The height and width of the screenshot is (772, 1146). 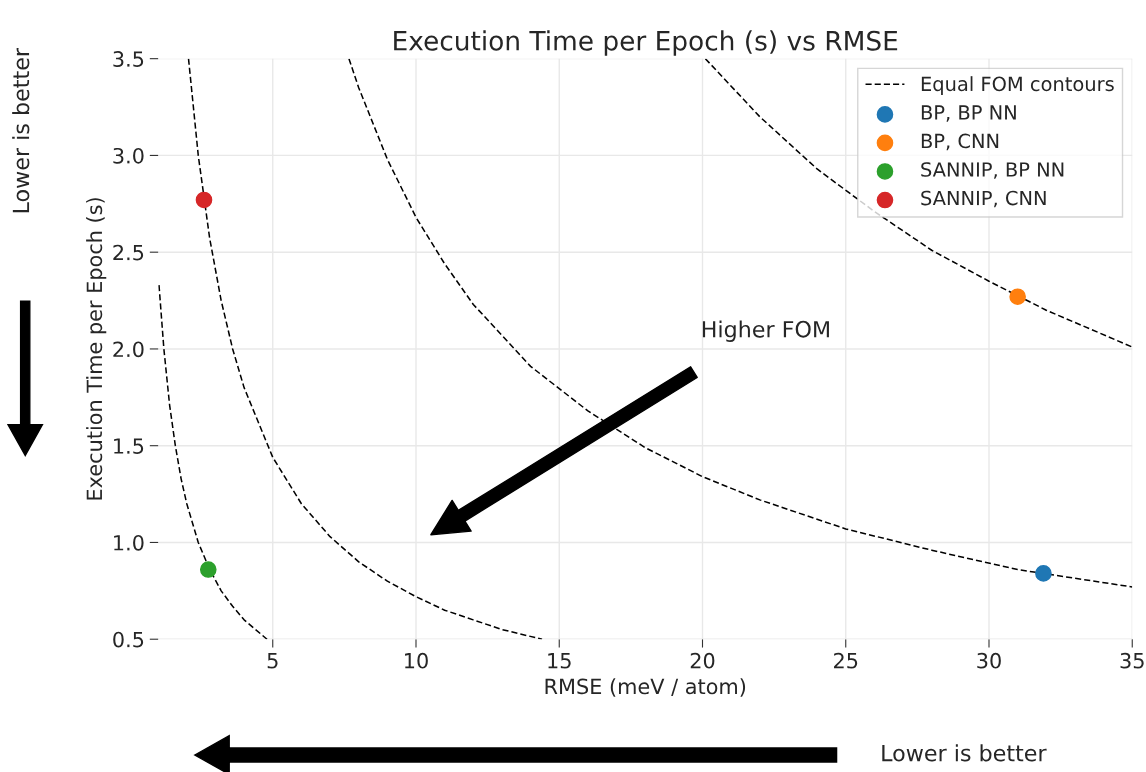 I want to click on annotation: Higher FOM, so click(x=765, y=331).